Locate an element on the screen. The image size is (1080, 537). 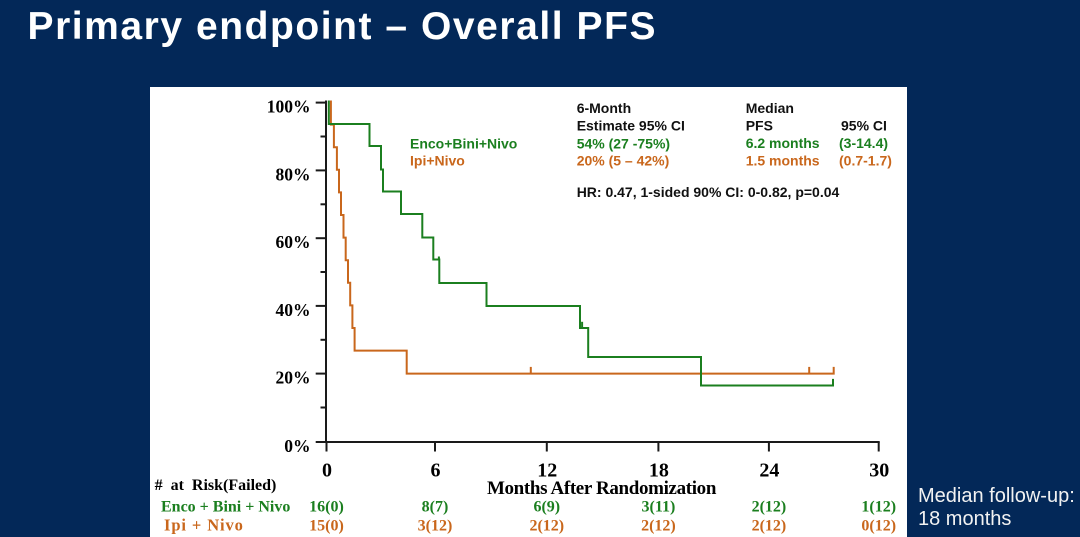
svg-text: 40% is located at coordinates (293, 310).